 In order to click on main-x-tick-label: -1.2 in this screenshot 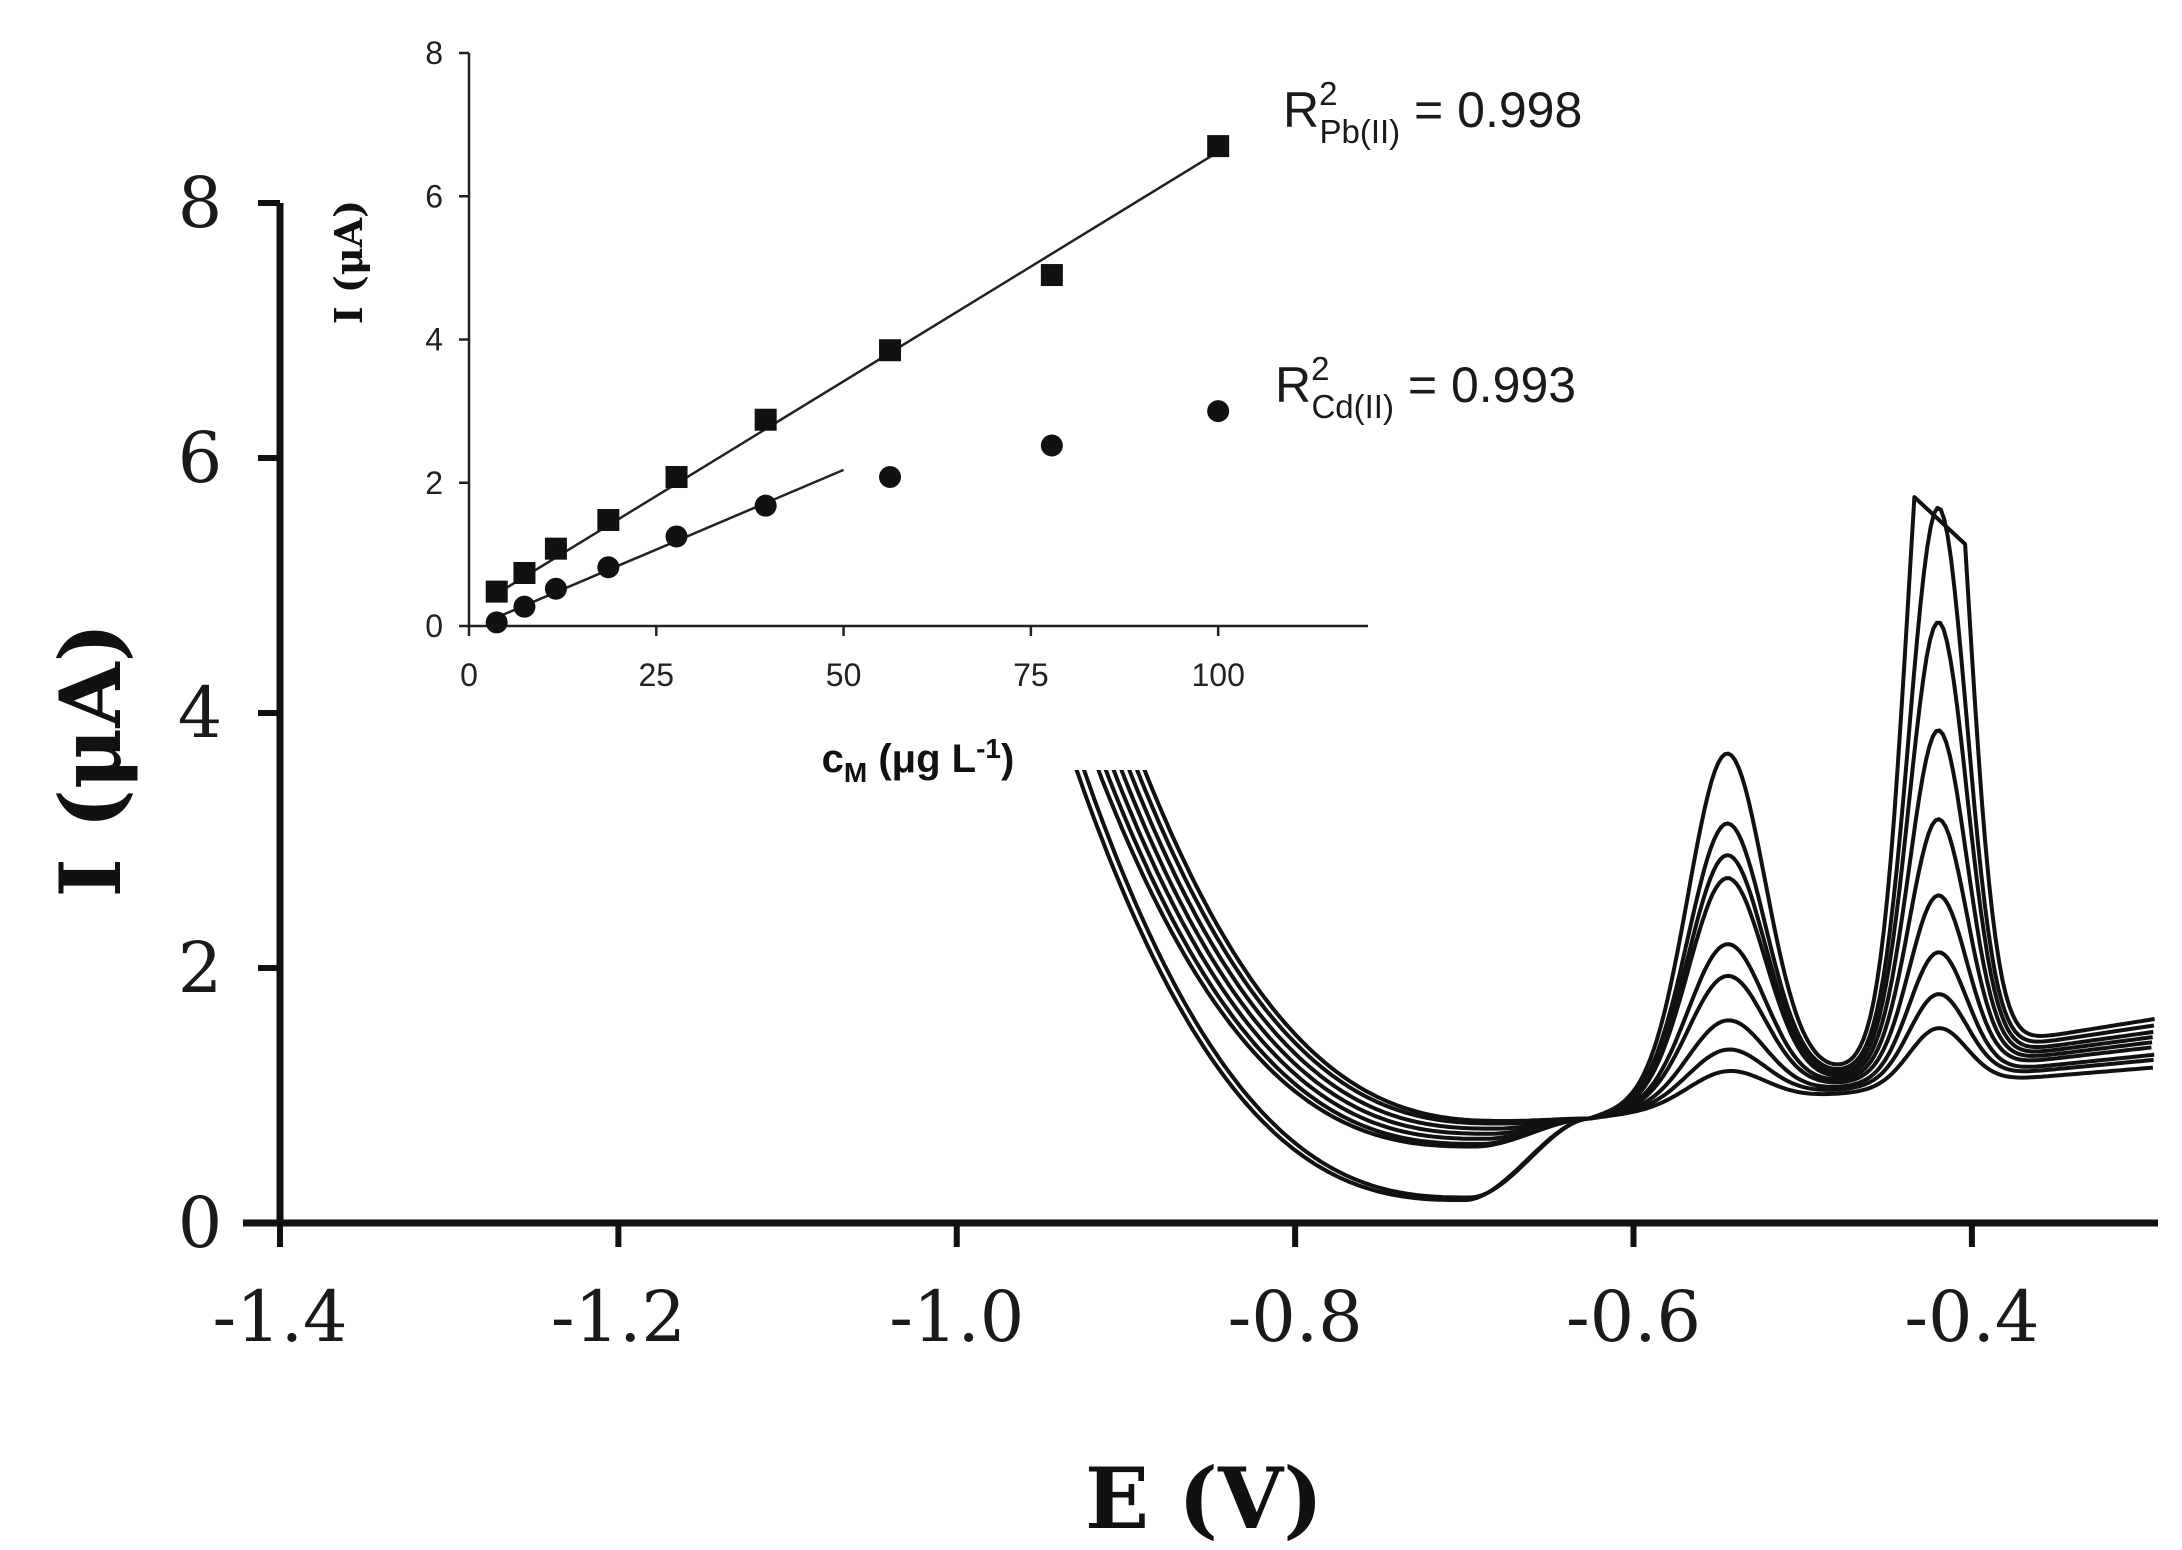, I will do `click(618, 1317)`.